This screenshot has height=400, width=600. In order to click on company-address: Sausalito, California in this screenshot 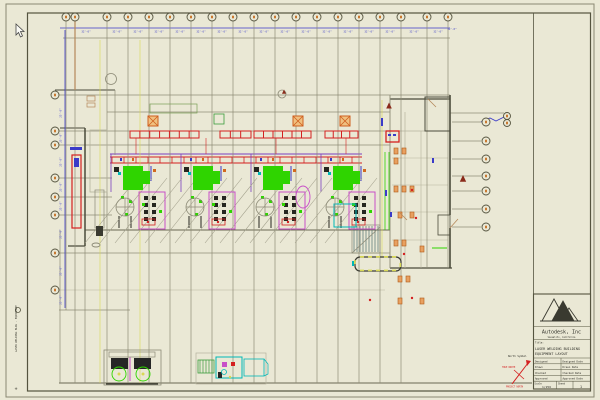, I will do `click(562, 337)`.